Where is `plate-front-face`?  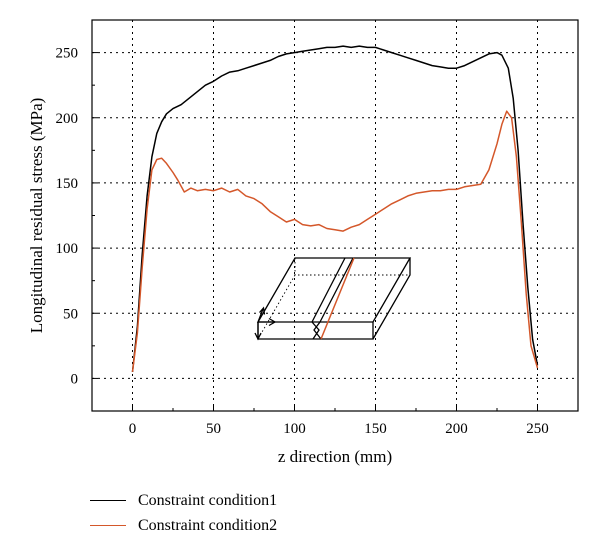
plate-front-face is located at coordinates (315, 331).